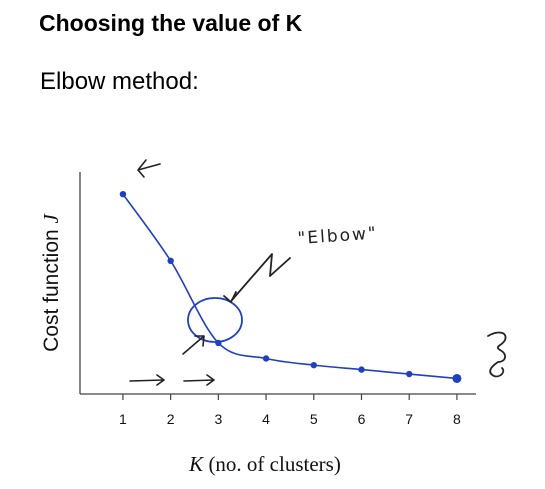 This screenshot has height=489, width=545. Describe the element at coordinates (196, 464) in the screenshot. I see `x-axis-var: K` at that location.